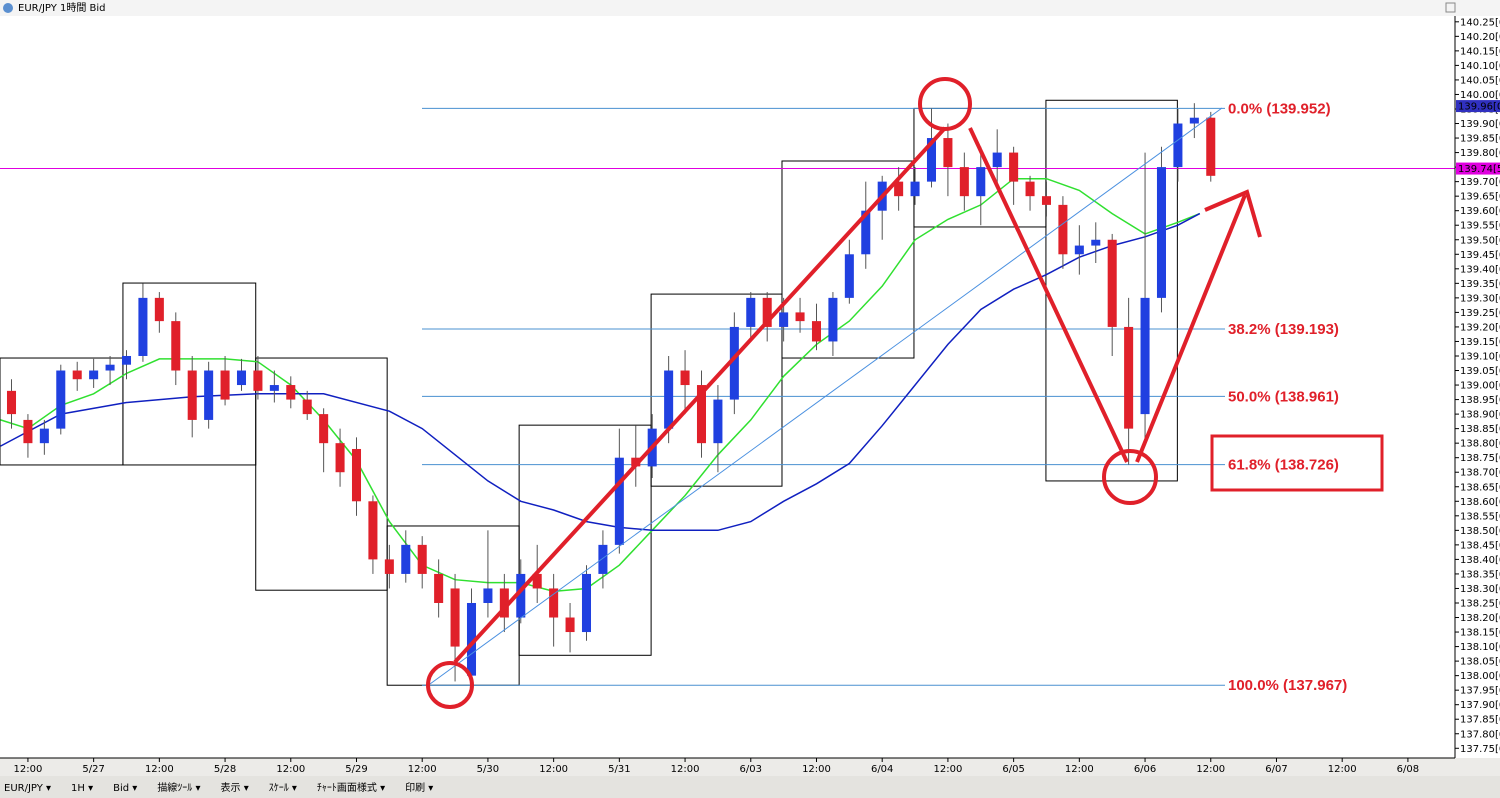 The image size is (1500, 798). Describe the element at coordinates (450, 685) in the screenshot. I see `annotation-circle` at that location.